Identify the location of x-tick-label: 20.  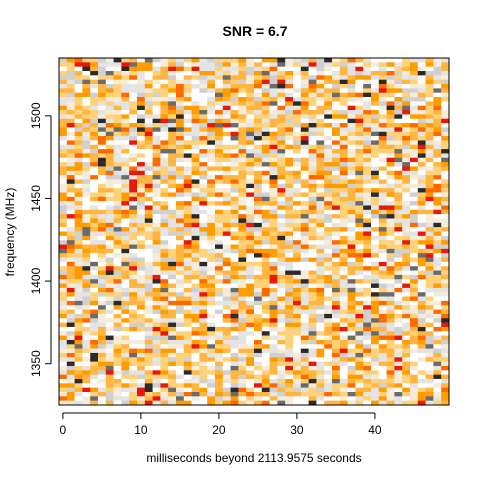
(219, 430).